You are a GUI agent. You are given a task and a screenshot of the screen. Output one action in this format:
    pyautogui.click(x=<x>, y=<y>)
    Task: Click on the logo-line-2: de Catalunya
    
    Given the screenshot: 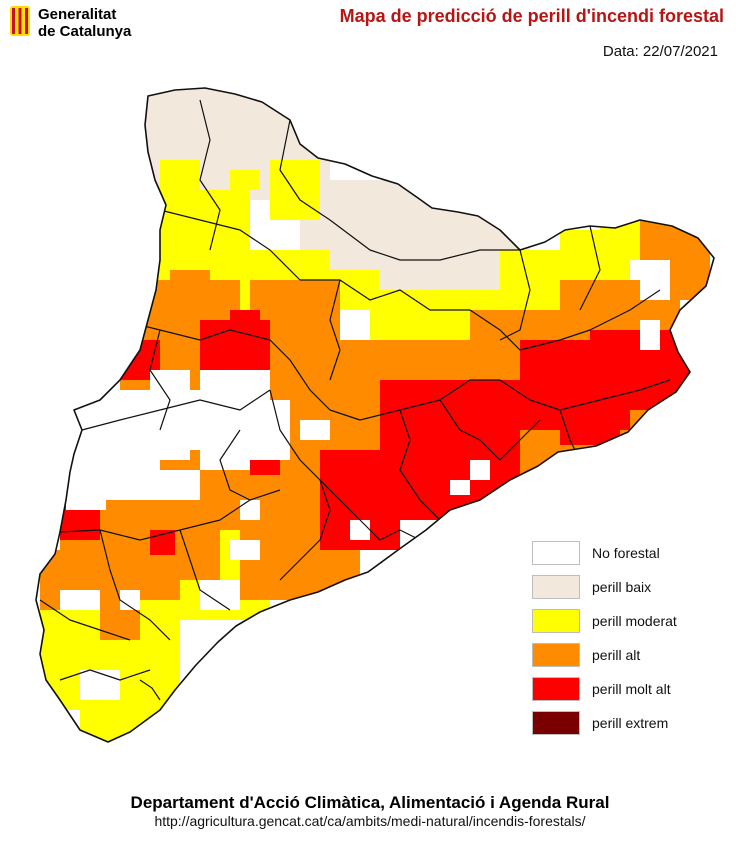 What is the action you would take?
    pyautogui.click(x=85, y=31)
    